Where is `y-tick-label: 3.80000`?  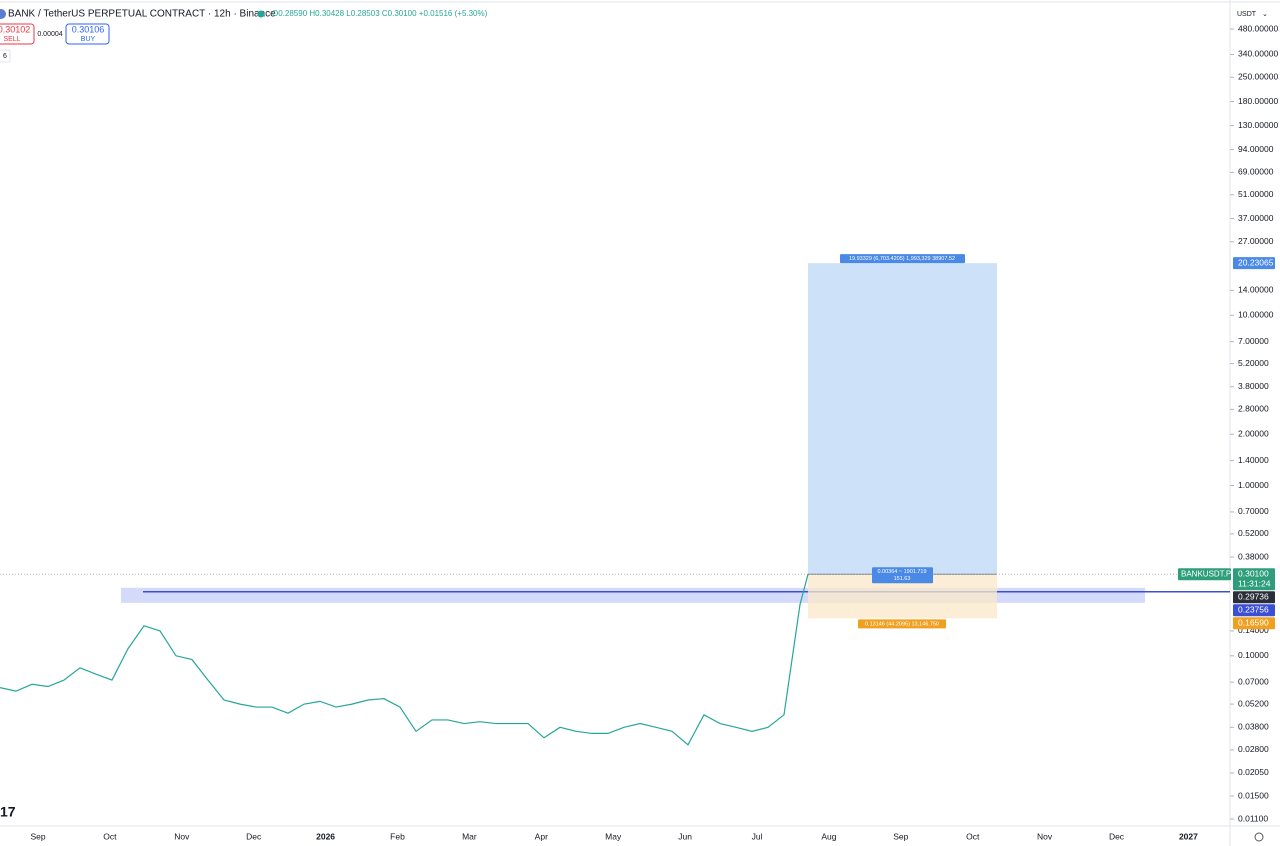
y-tick-label: 3.80000 is located at coordinates (1253, 386).